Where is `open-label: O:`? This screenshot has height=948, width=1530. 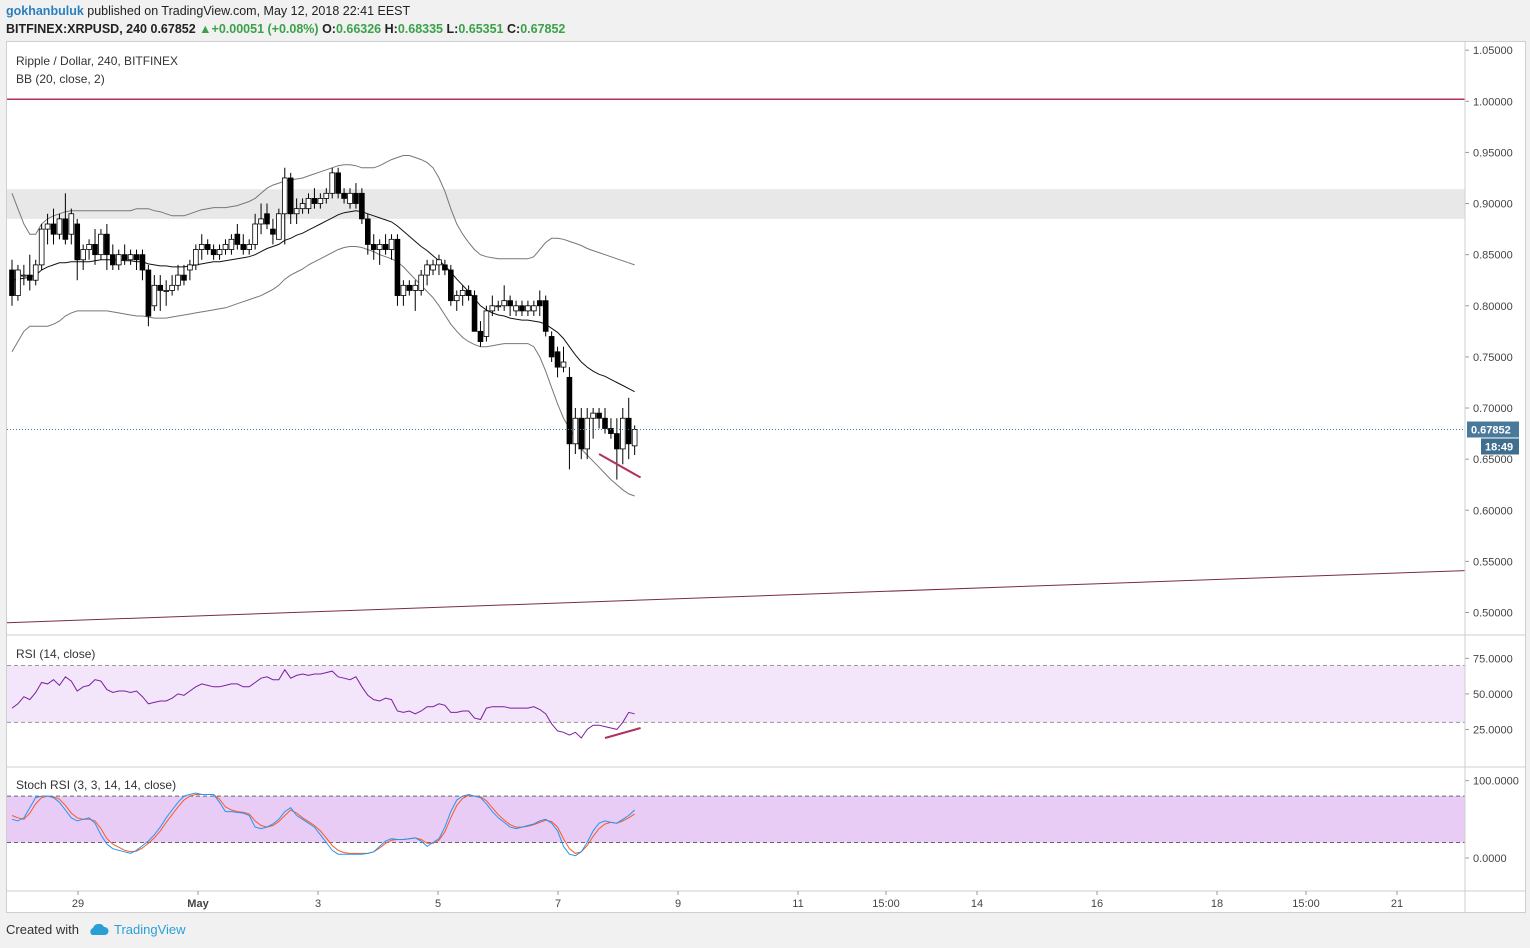 open-label: O: is located at coordinates (329, 29).